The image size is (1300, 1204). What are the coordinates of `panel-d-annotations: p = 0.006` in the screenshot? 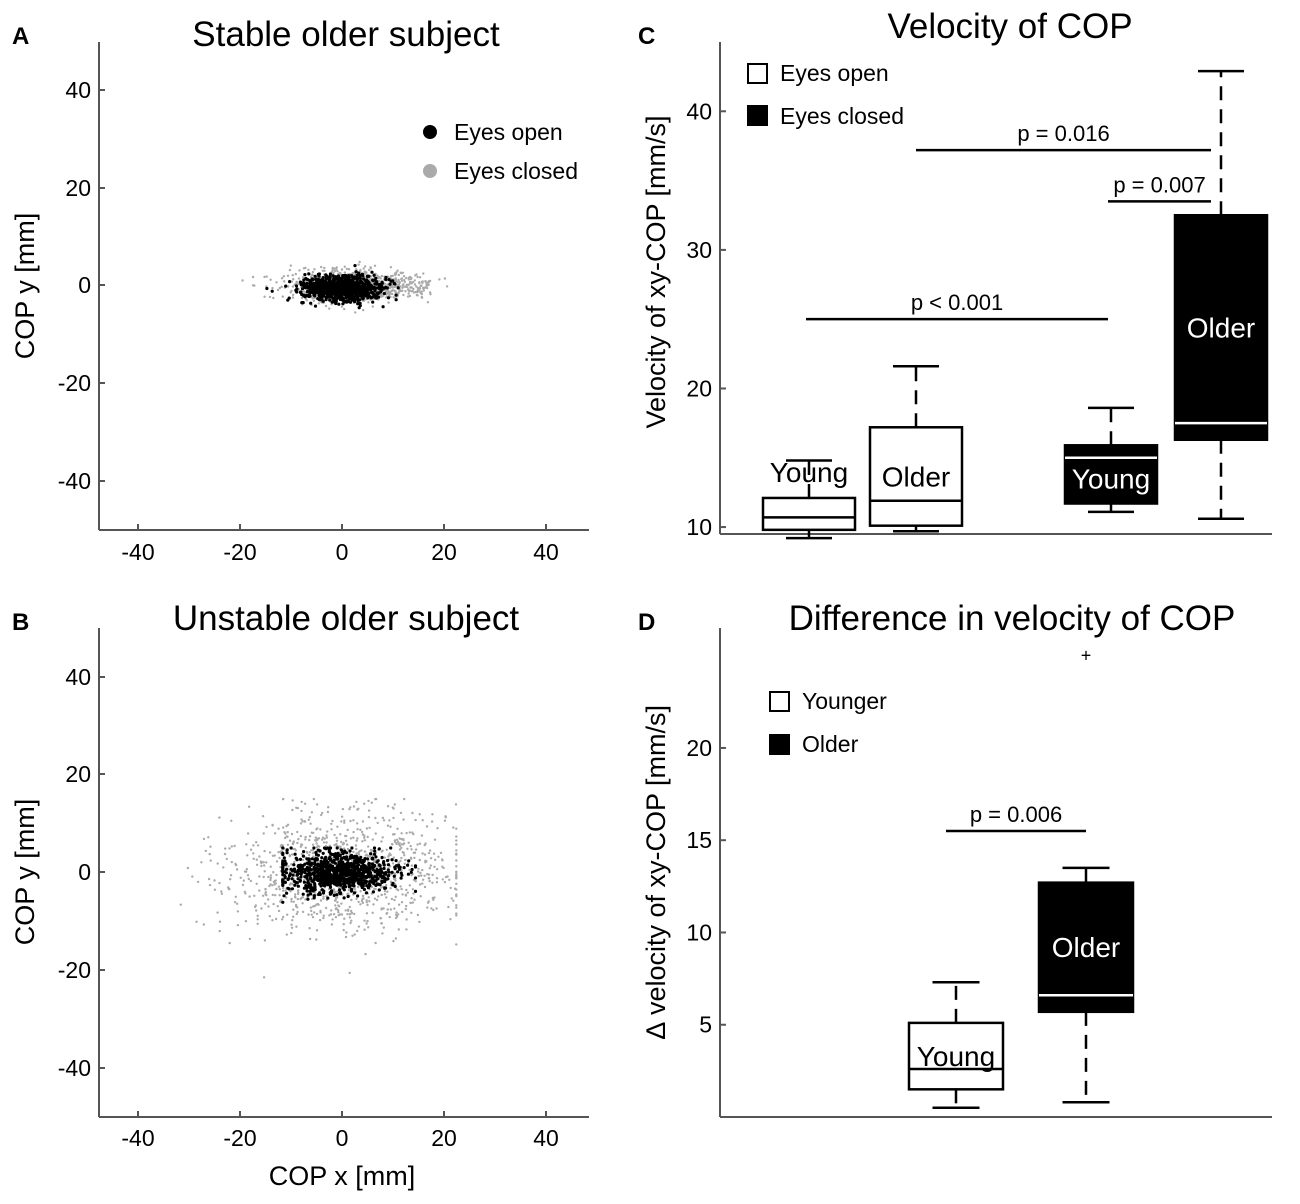 It's located at (1016, 817).